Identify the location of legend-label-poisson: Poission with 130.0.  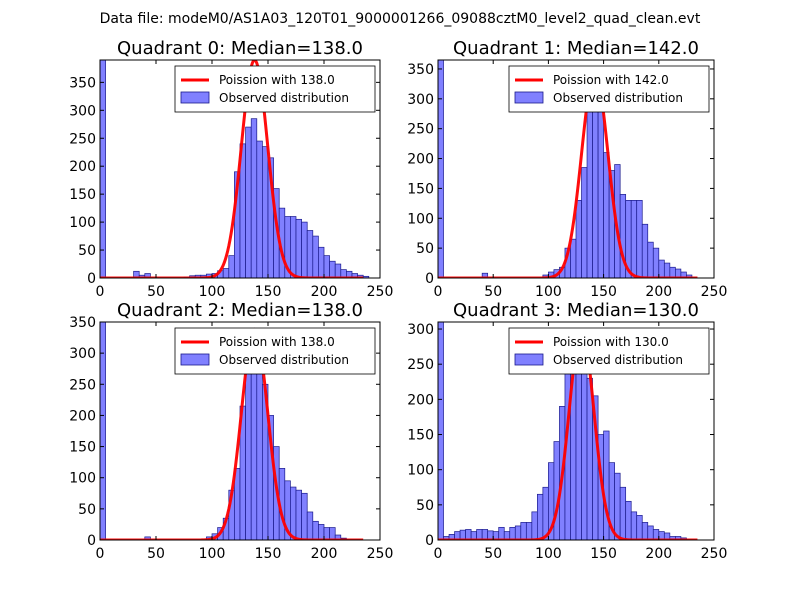
(611, 342).